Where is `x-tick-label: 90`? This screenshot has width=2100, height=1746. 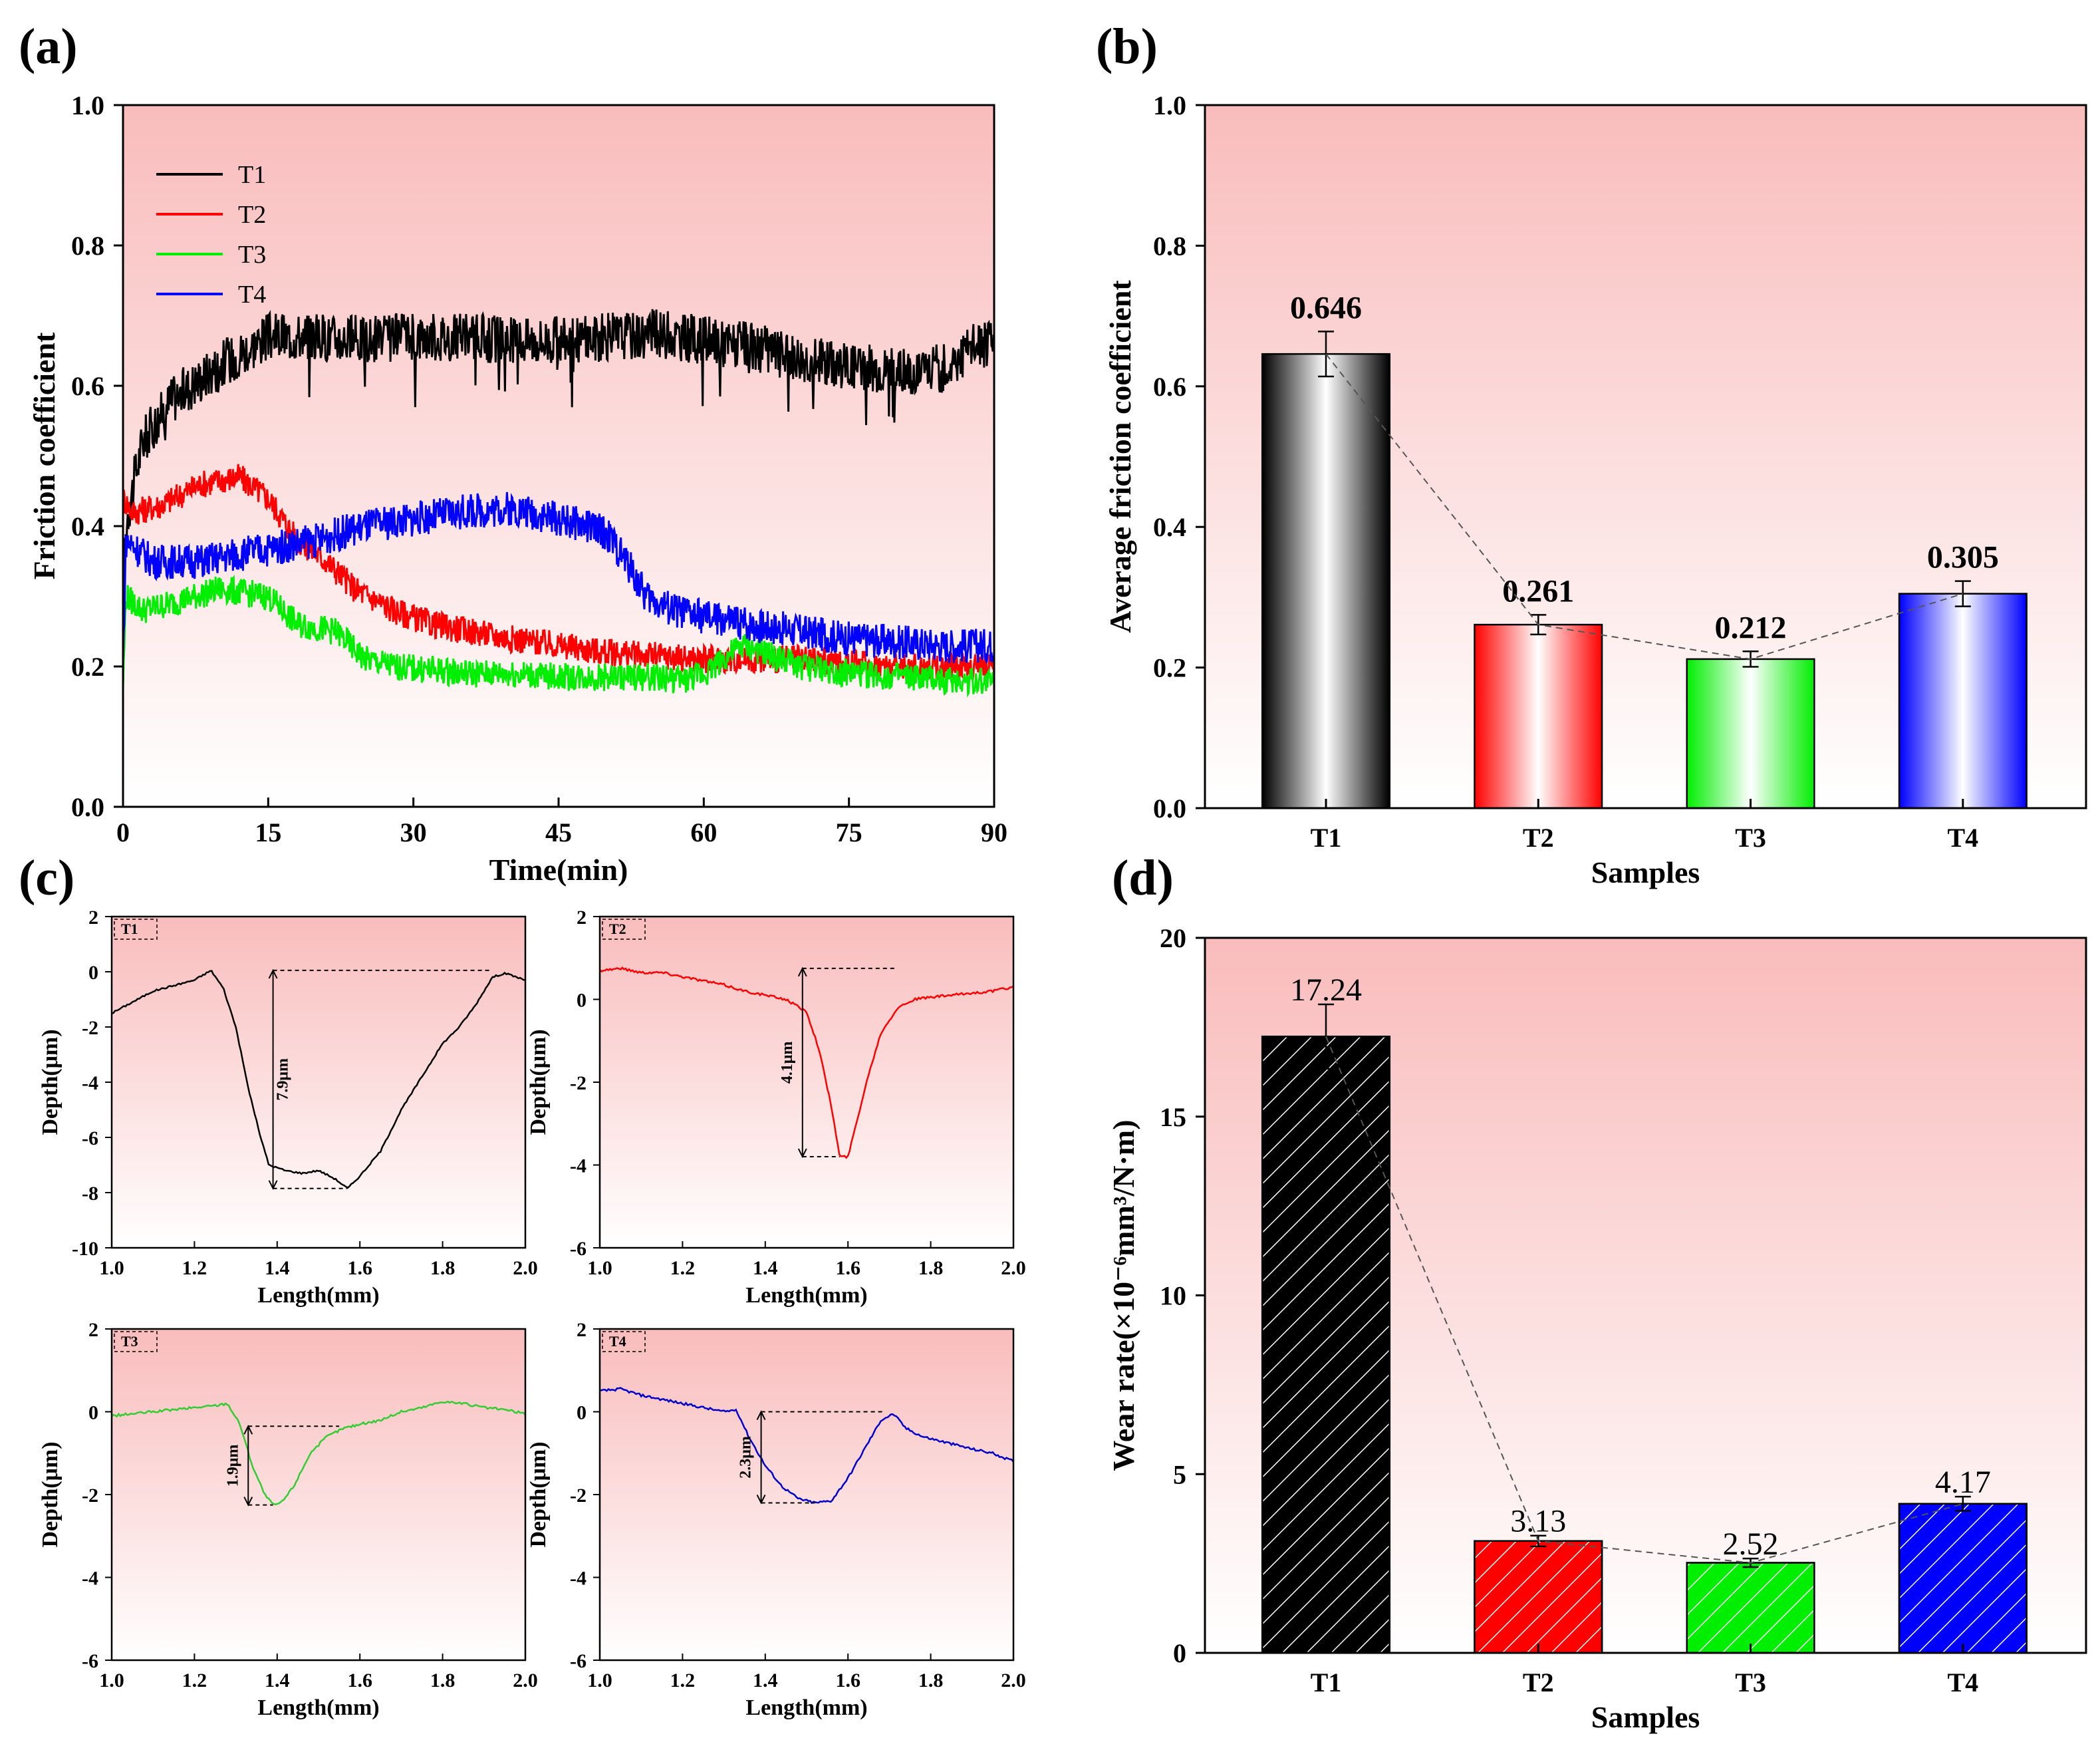
x-tick-label: 90 is located at coordinates (994, 832).